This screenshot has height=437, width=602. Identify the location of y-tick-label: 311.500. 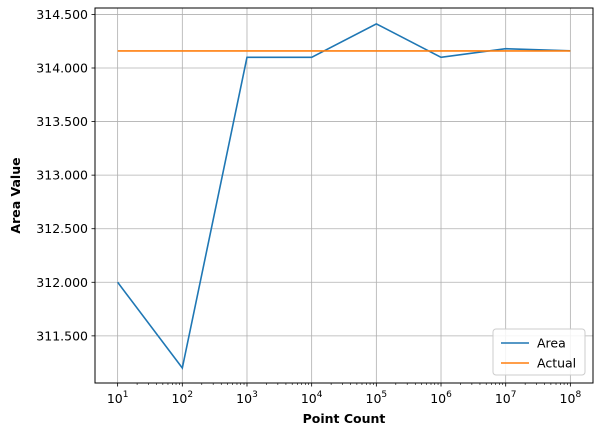
(62, 335).